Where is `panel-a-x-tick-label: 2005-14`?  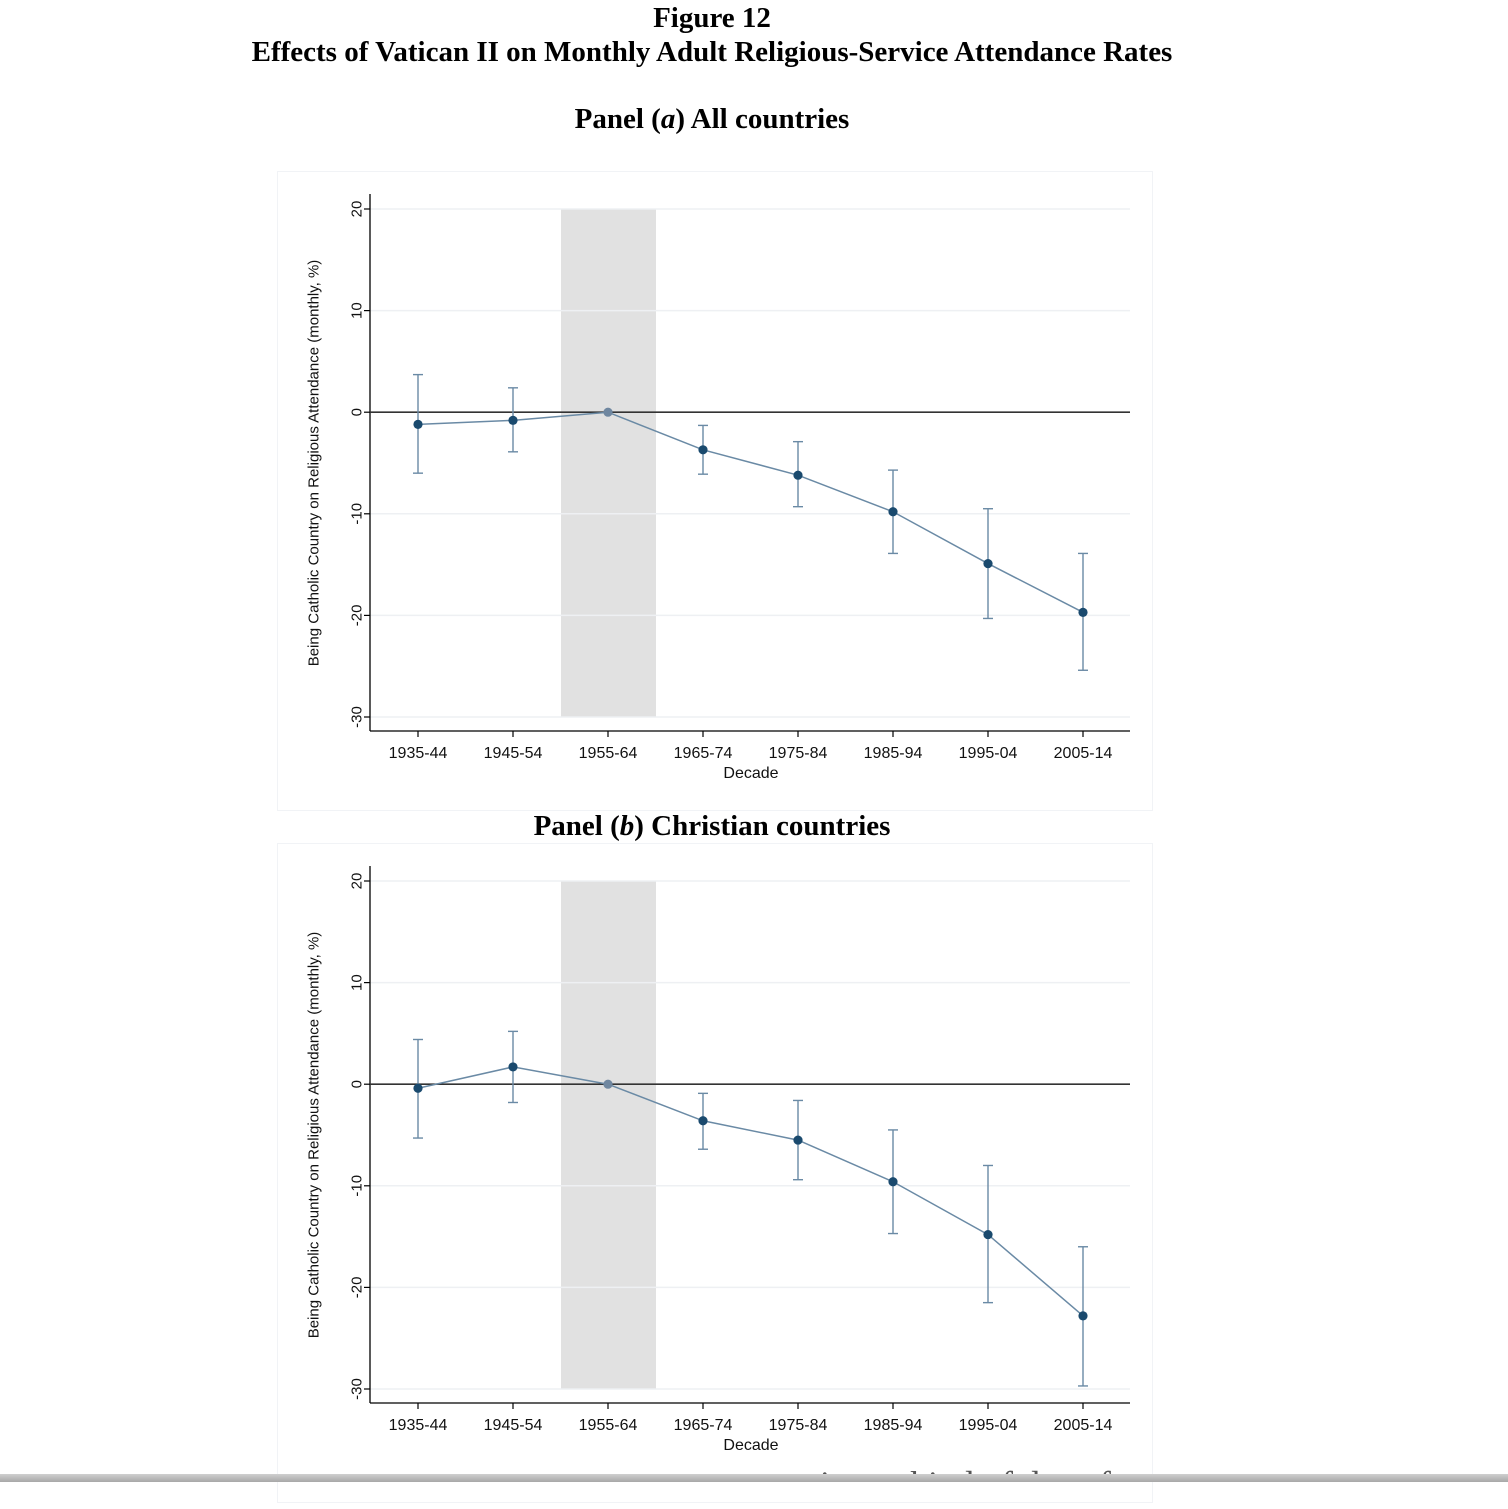
panel-a-x-tick-label: 2005-14 is located at coordinates (1083, 753).